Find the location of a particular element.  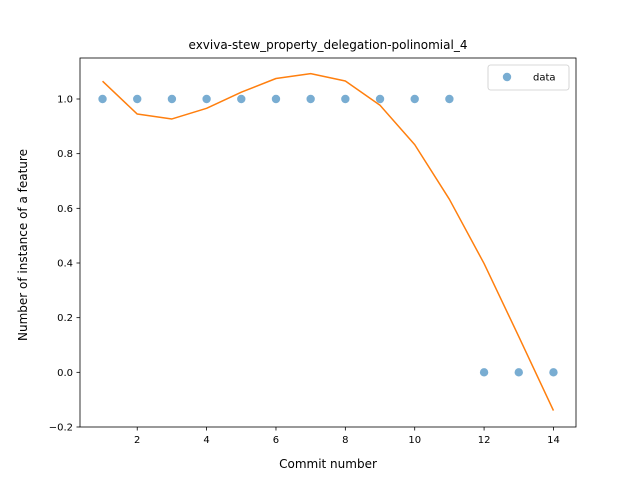

legend-label: data is located at coordinates (544, 78).